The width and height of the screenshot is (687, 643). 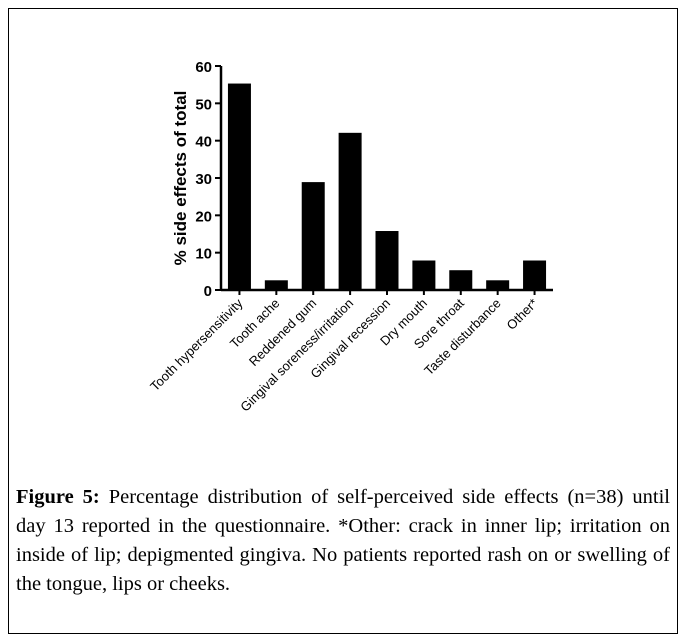 What do you see at coordinates (203, 179) in the screenshot?
I see `y-tick-label: 30` at bounding box center [203, 179].